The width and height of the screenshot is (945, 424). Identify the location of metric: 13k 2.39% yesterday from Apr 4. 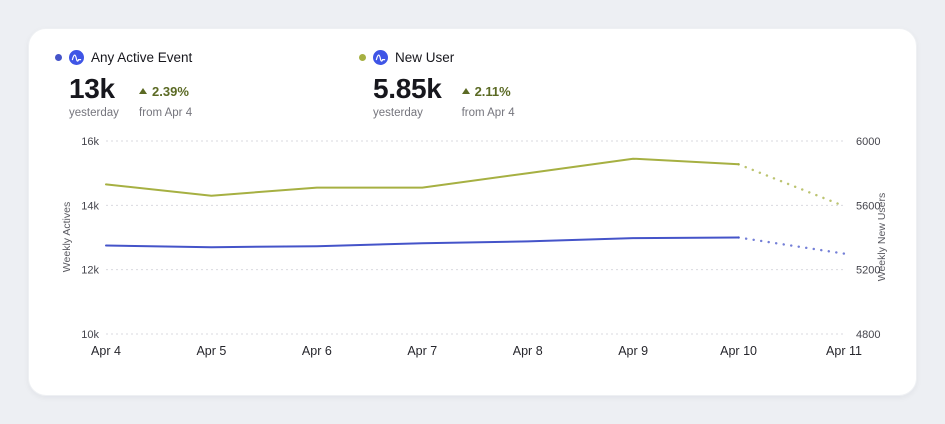
(130, 96).